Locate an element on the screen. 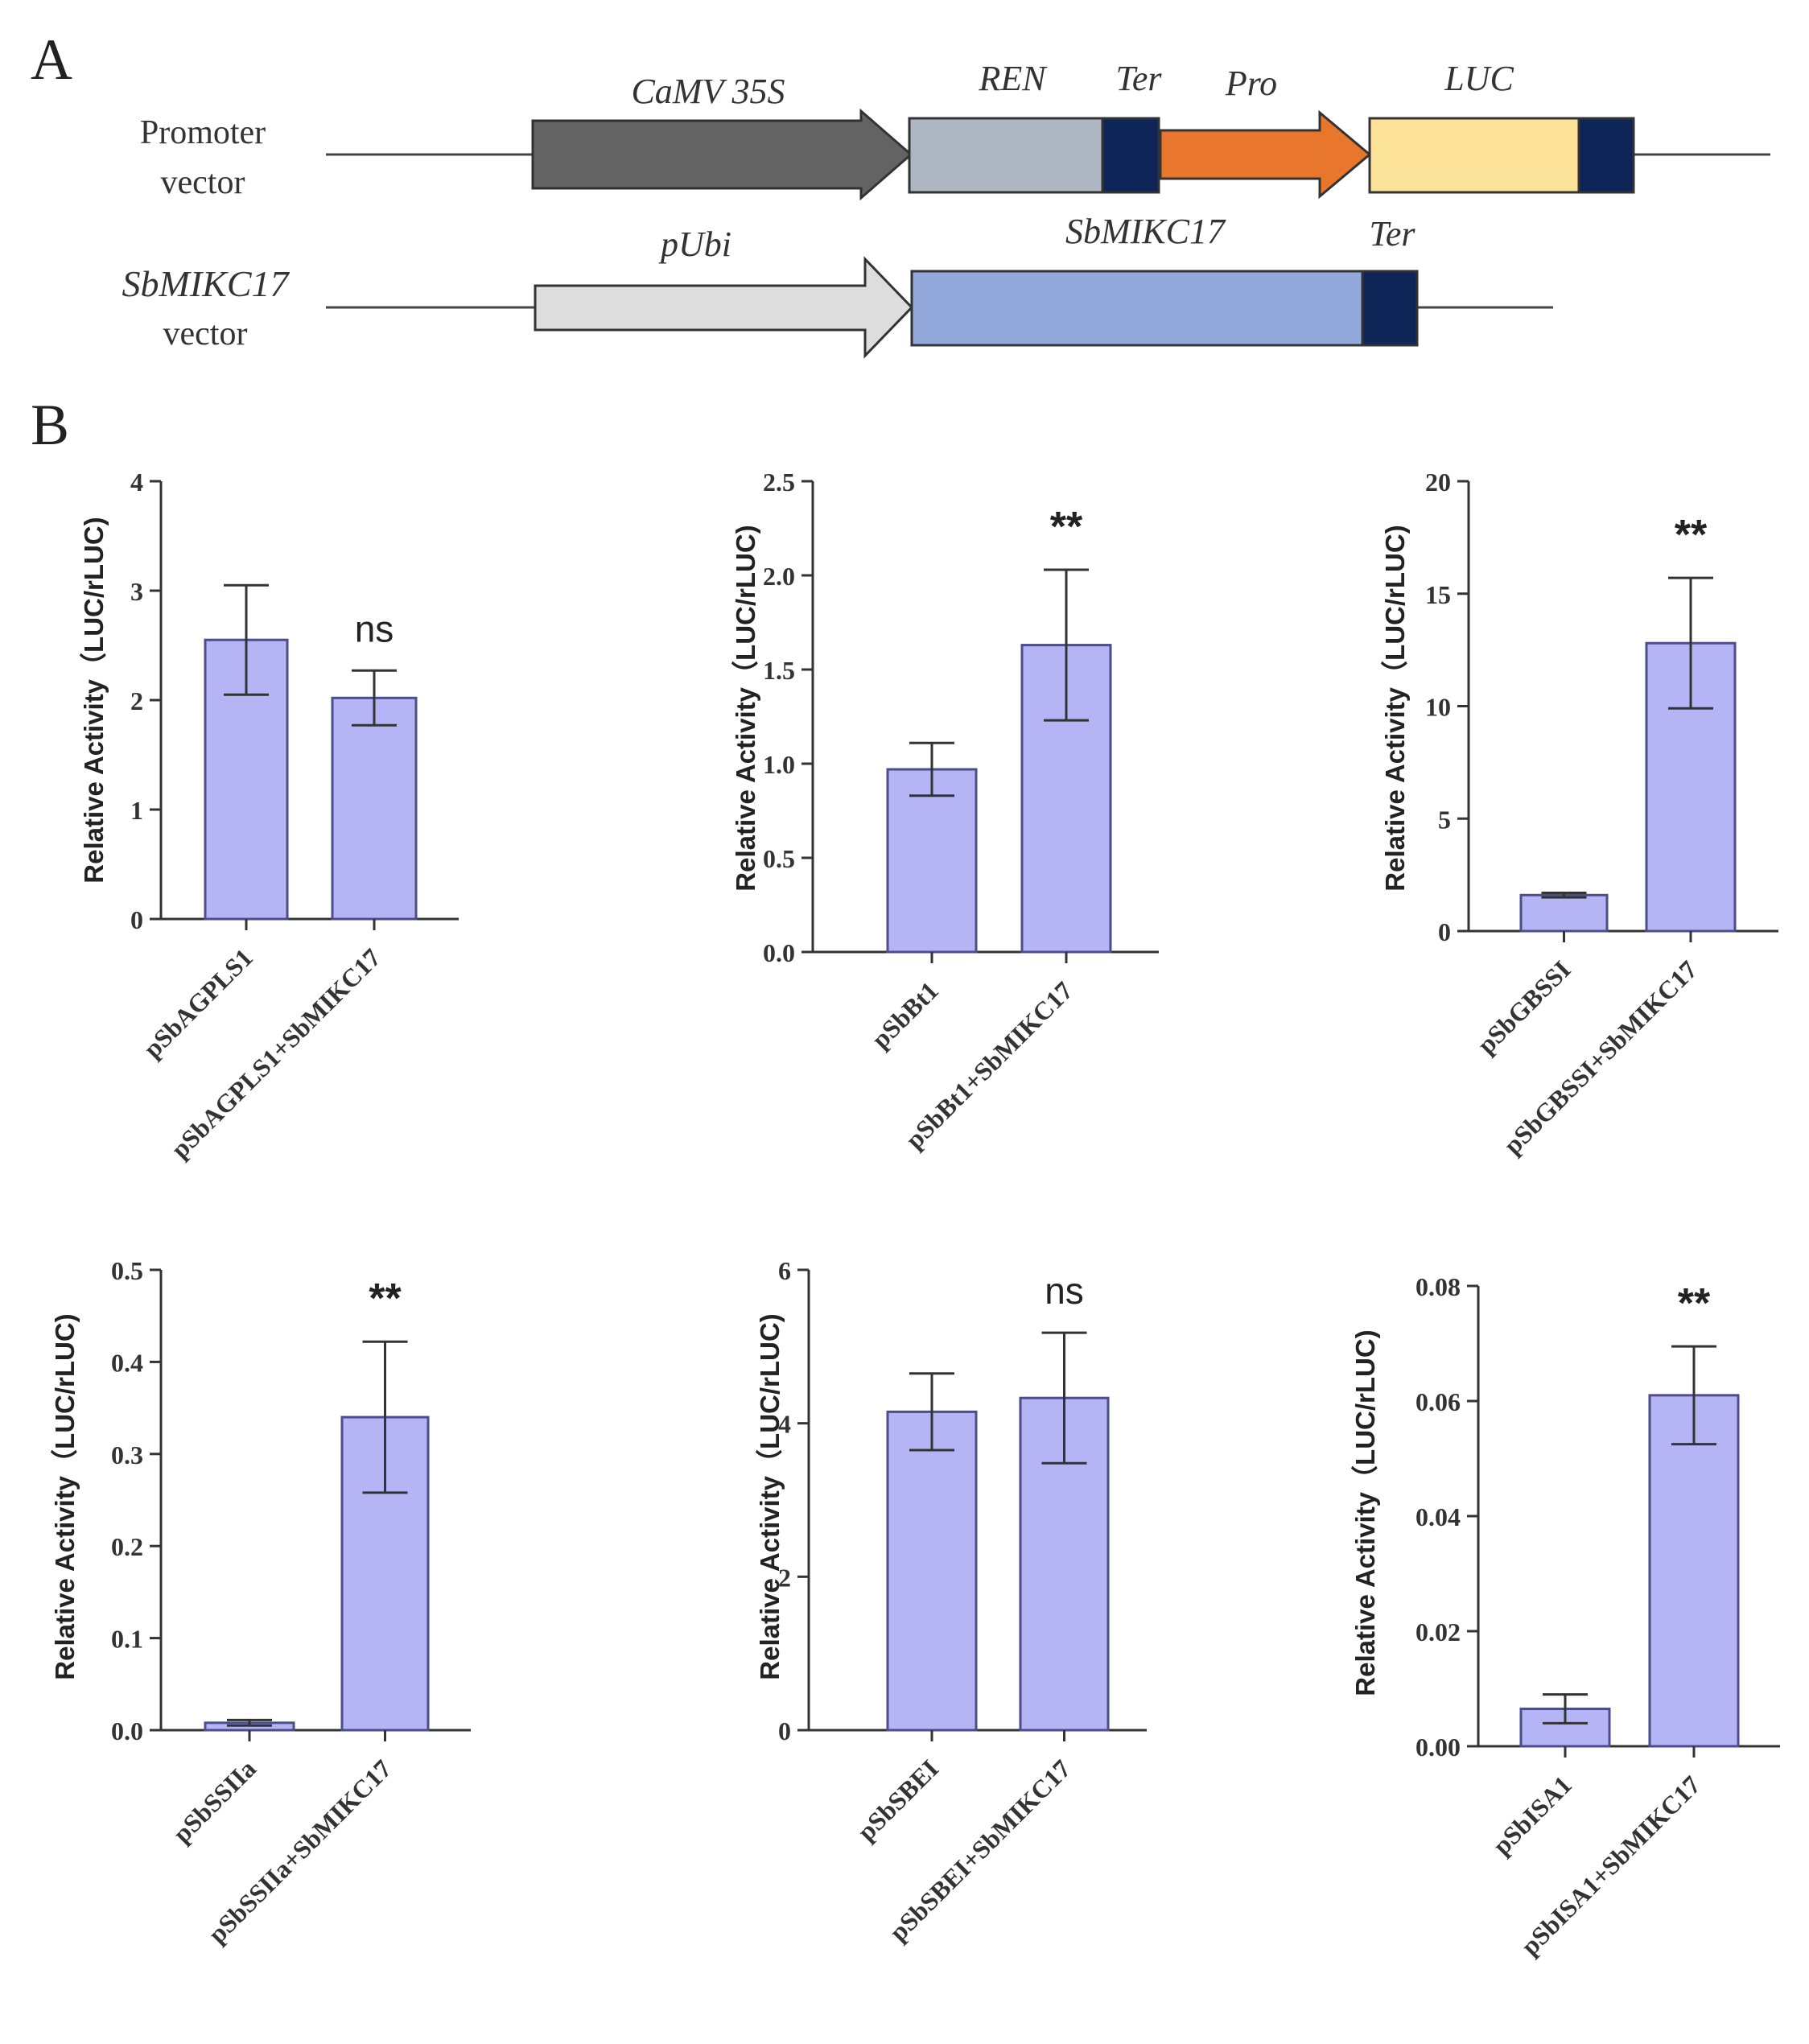 The height and width of the screenshot is (2044, 1809). effector-vector-construct: SbMIKC17 vector pUbi SbMIKC17 Ter is located at coordinates (837, 285).